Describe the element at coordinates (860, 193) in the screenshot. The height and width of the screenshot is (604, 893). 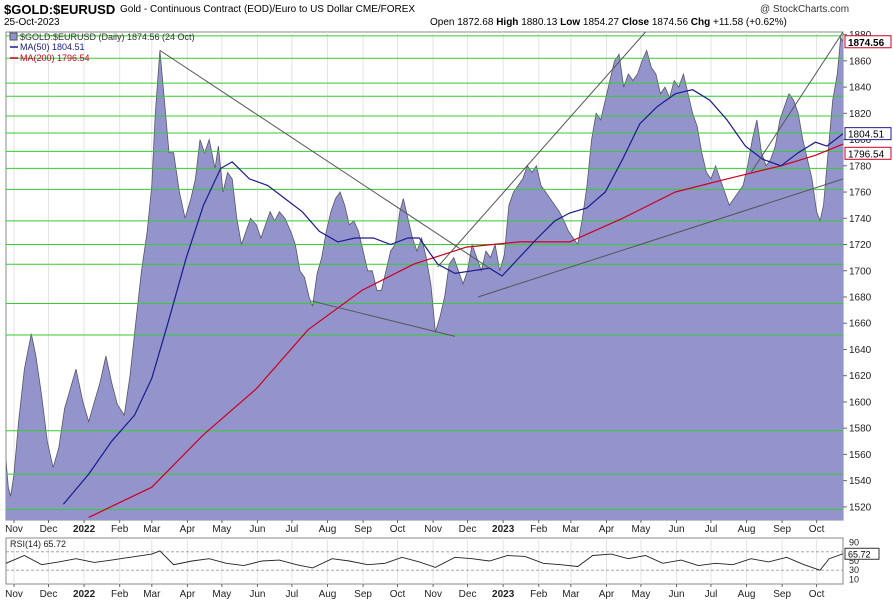
I see `y-tick-label: 1760` at that location.